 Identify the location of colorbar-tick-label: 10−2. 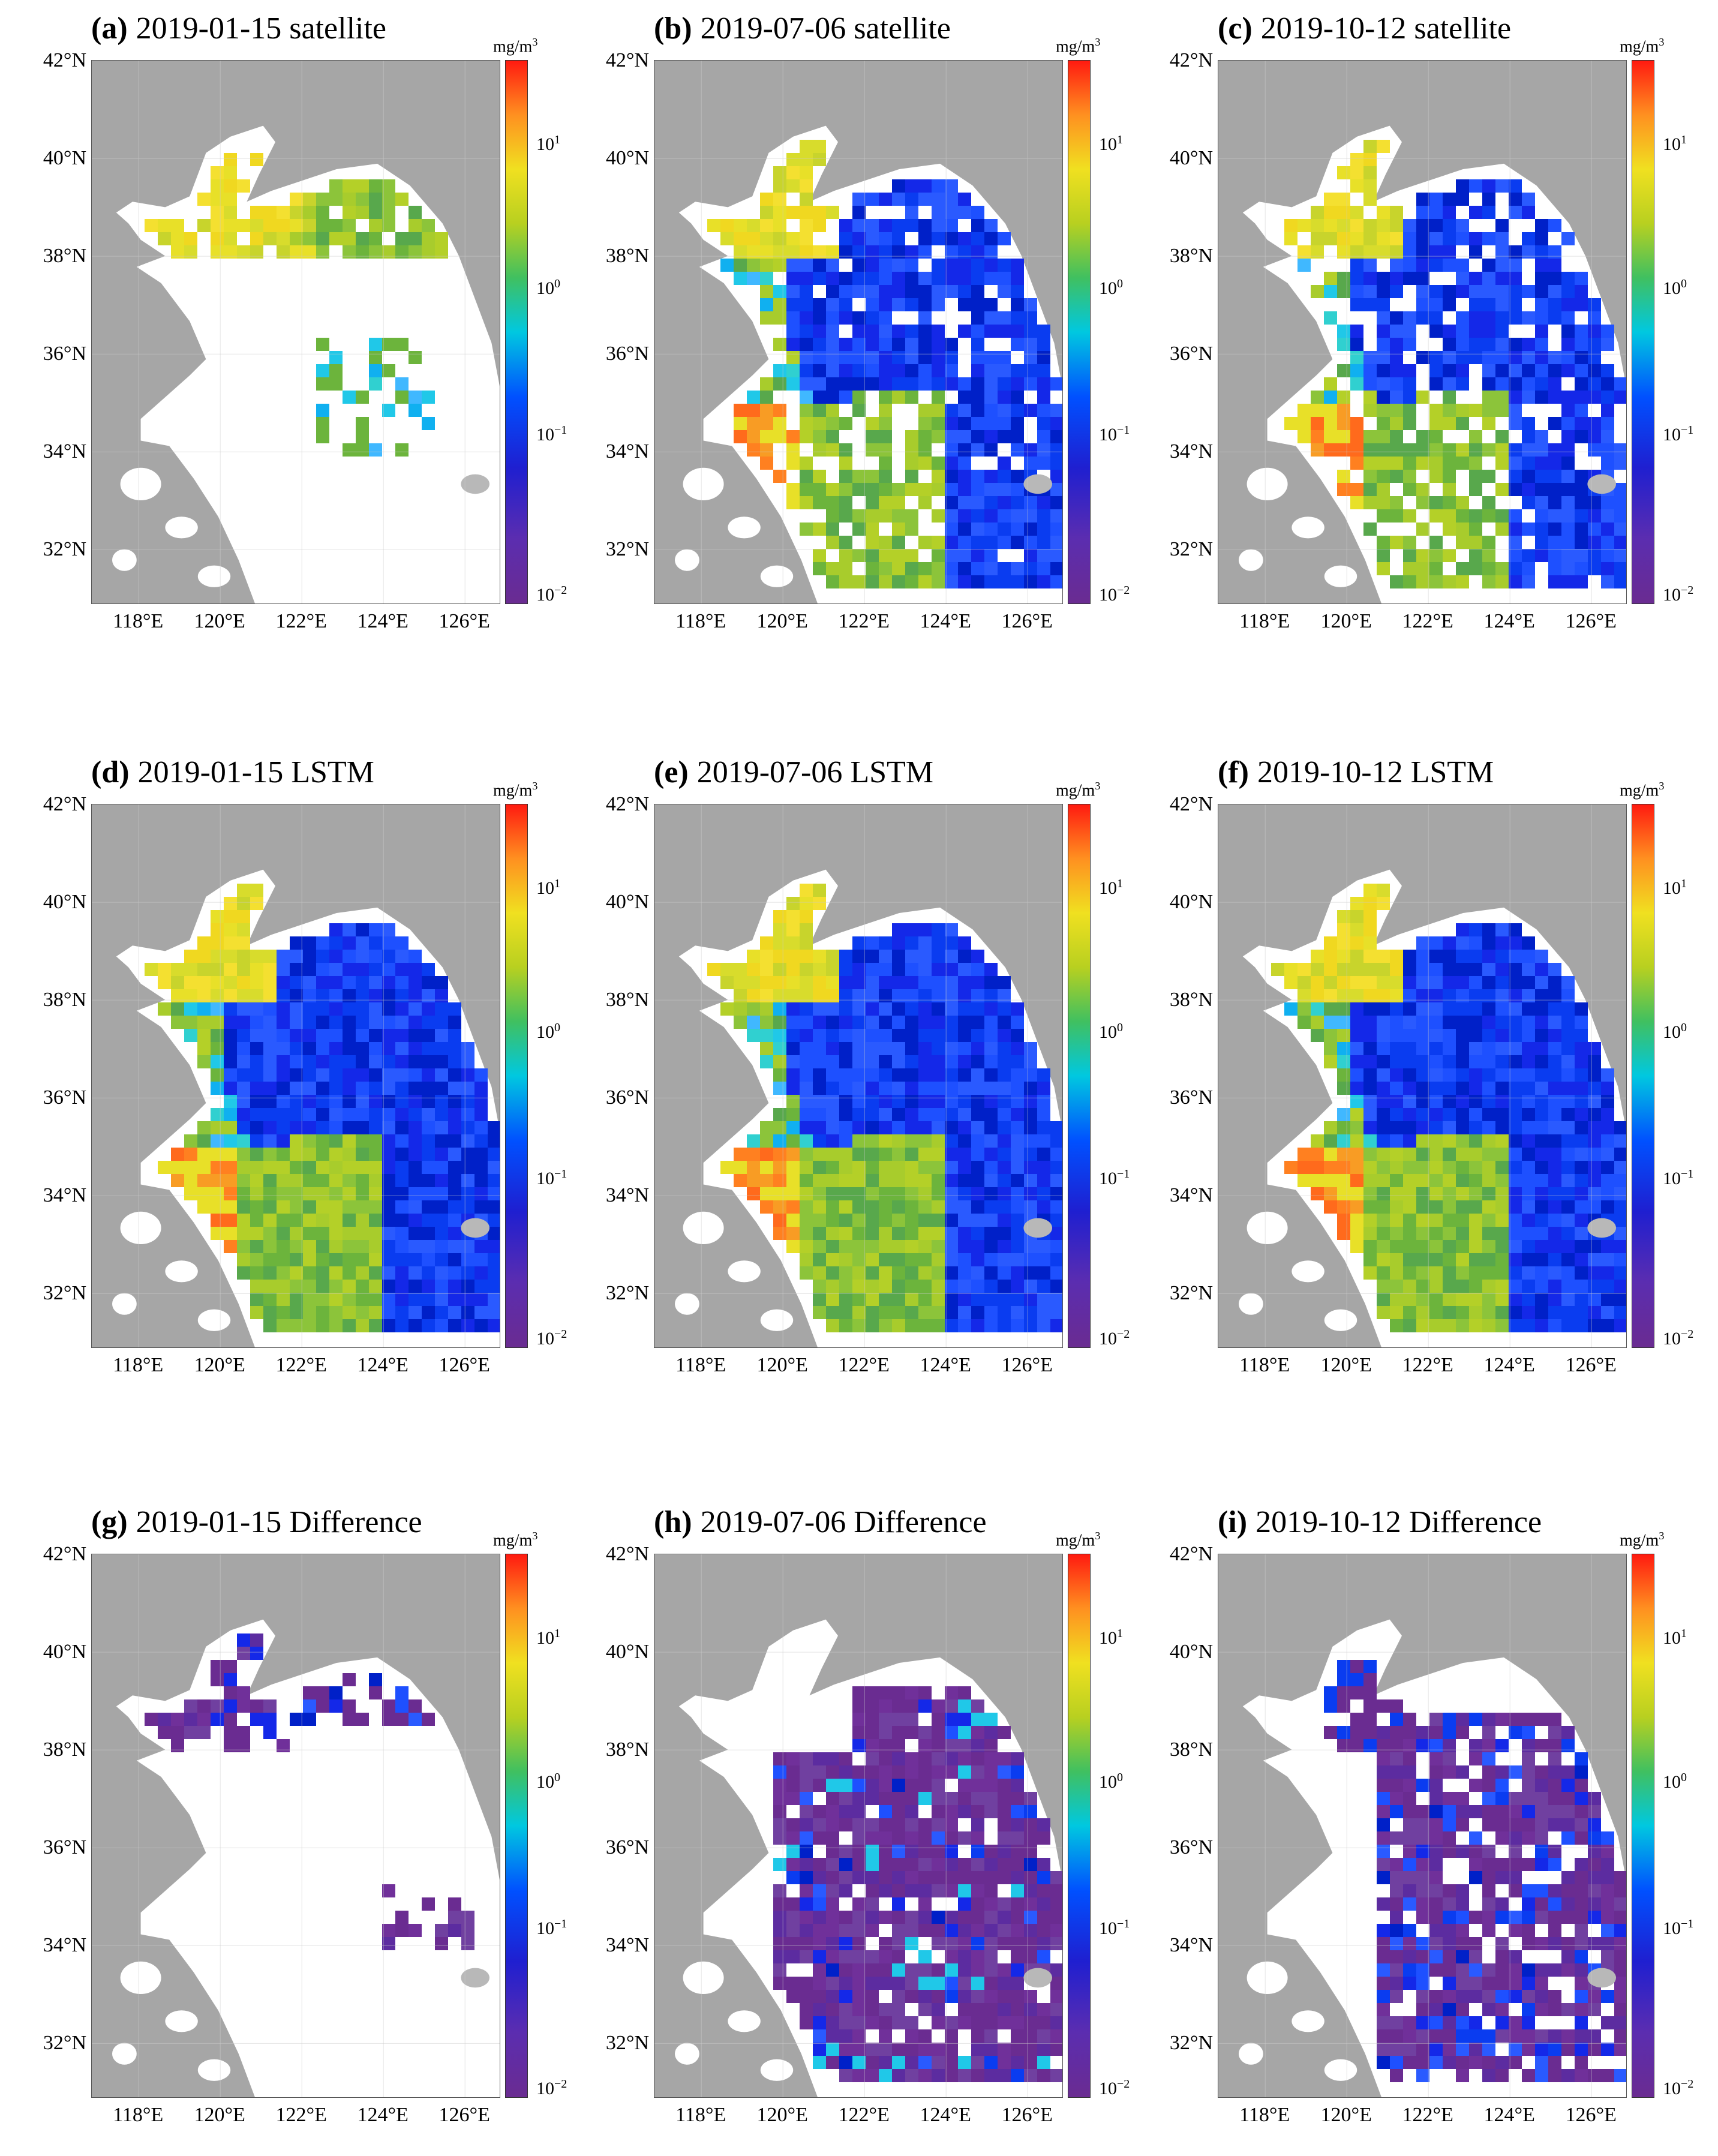
(551, 594).